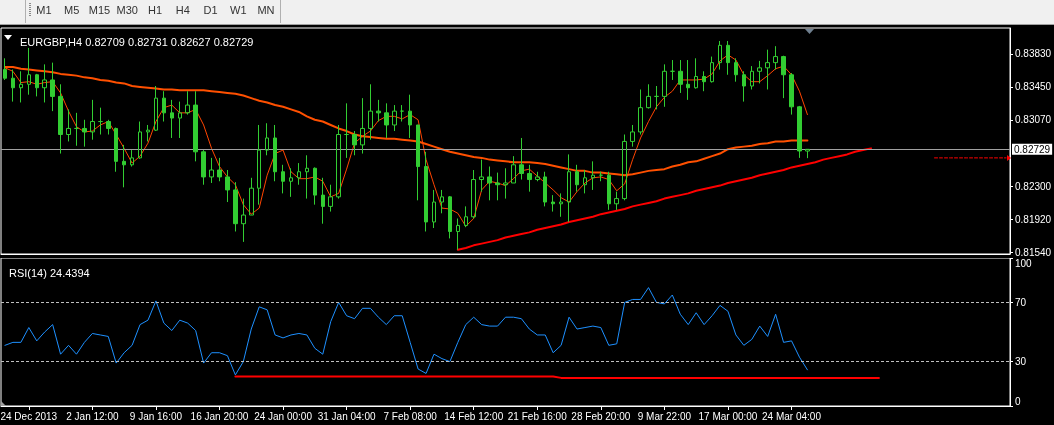 The height and width of the screenshot is (425, 1054). Describe the element at coordinates (537, 416) in the screenshot. I see `x-tick-label: 21 Feb 16:00` at that location.